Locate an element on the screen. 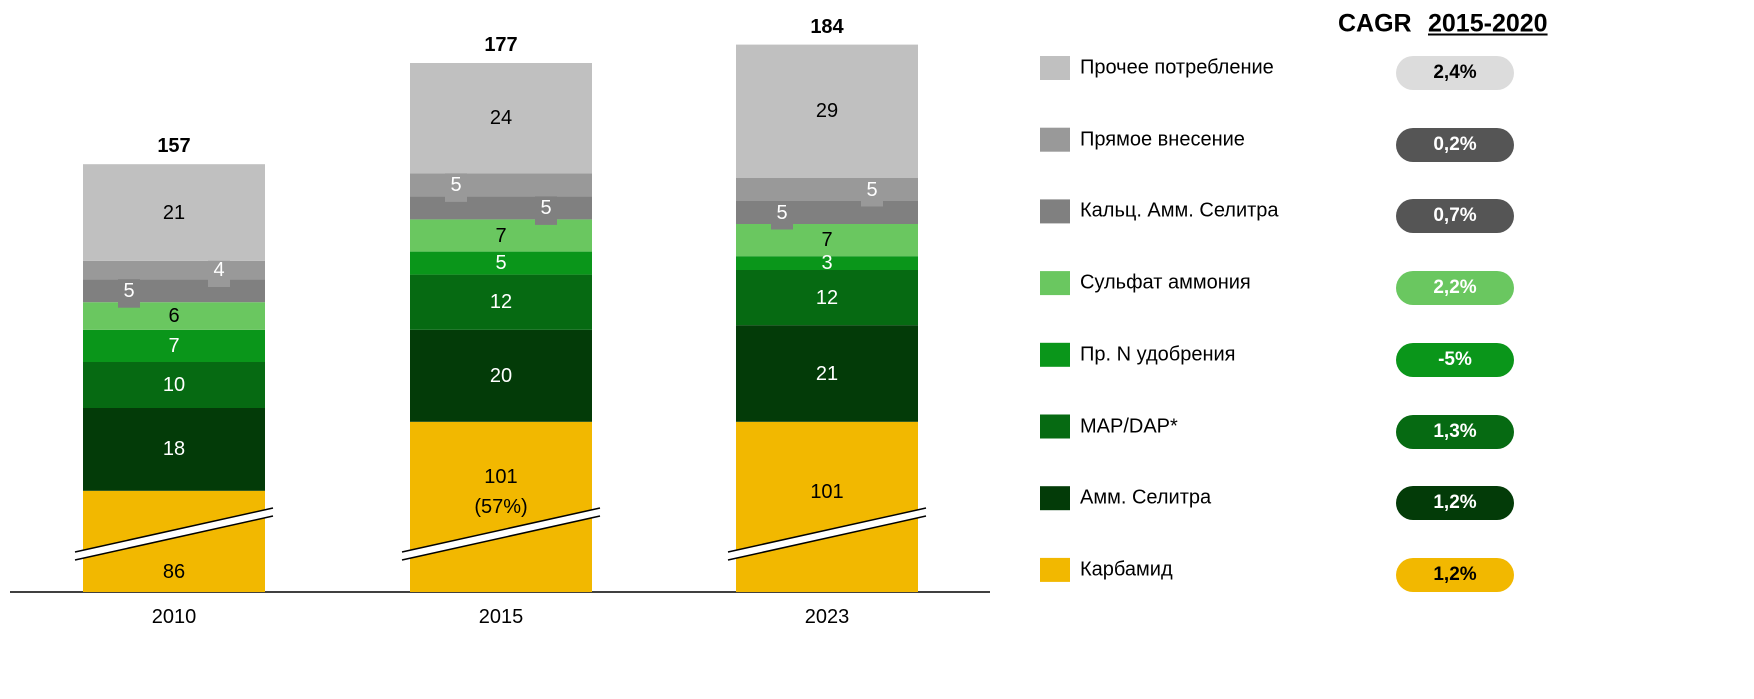 This screenshot has width=1754, height=699. legend-label: Прямое внесение is located at coordinates (1162, 139).